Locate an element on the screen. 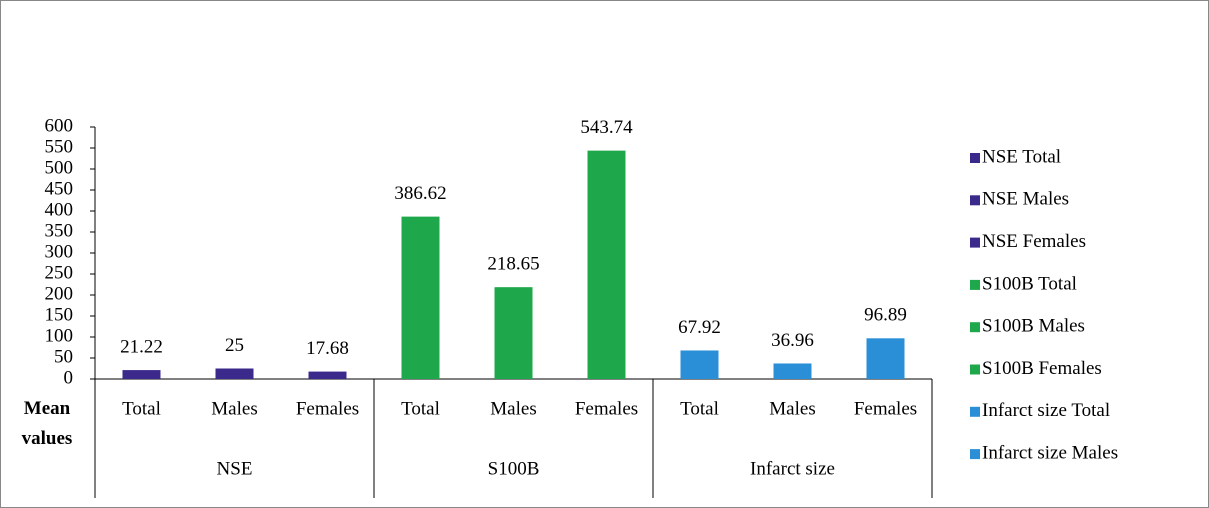 Image resolution: width=1209 pixels, height=508 pixels. legend-label: NSE Total is located at coordinates (1021, 156).